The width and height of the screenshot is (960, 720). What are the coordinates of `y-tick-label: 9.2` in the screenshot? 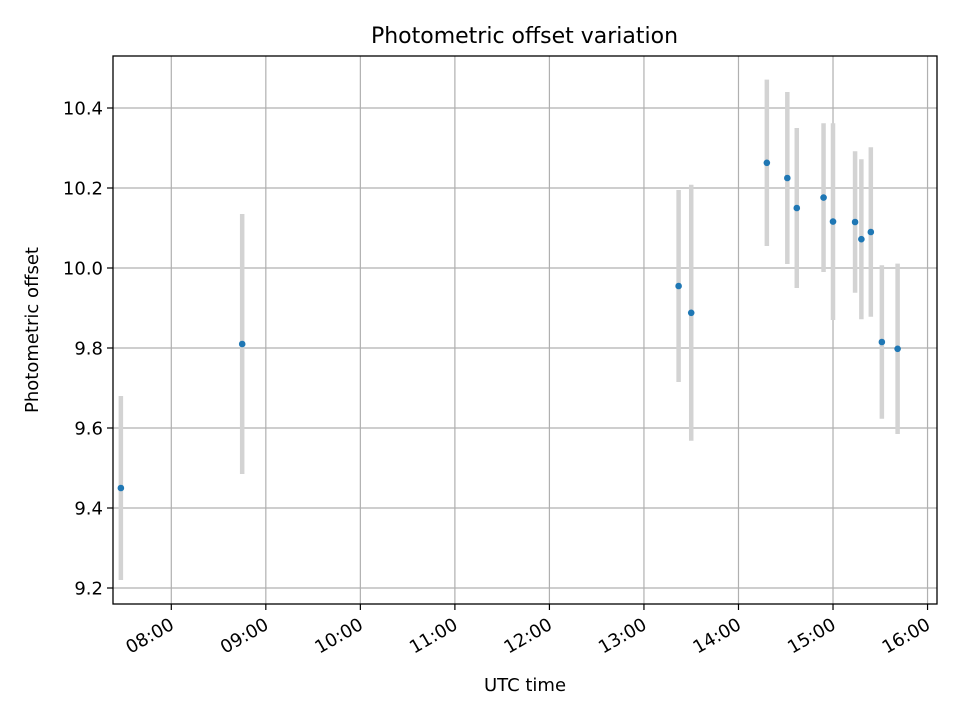 It's located at (88, 589).